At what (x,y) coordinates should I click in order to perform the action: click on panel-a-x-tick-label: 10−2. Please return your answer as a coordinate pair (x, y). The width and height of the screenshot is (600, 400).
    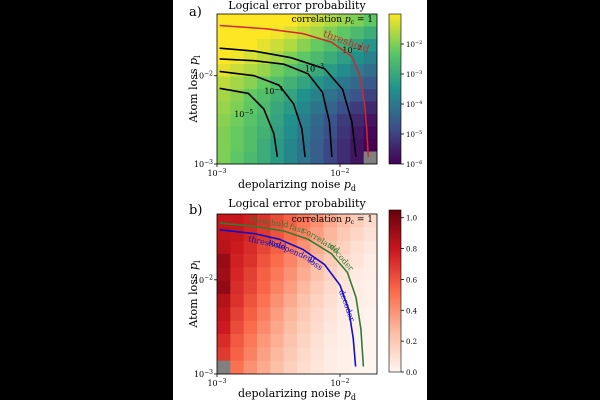
    Looking at the image, I should click on (339, 173).